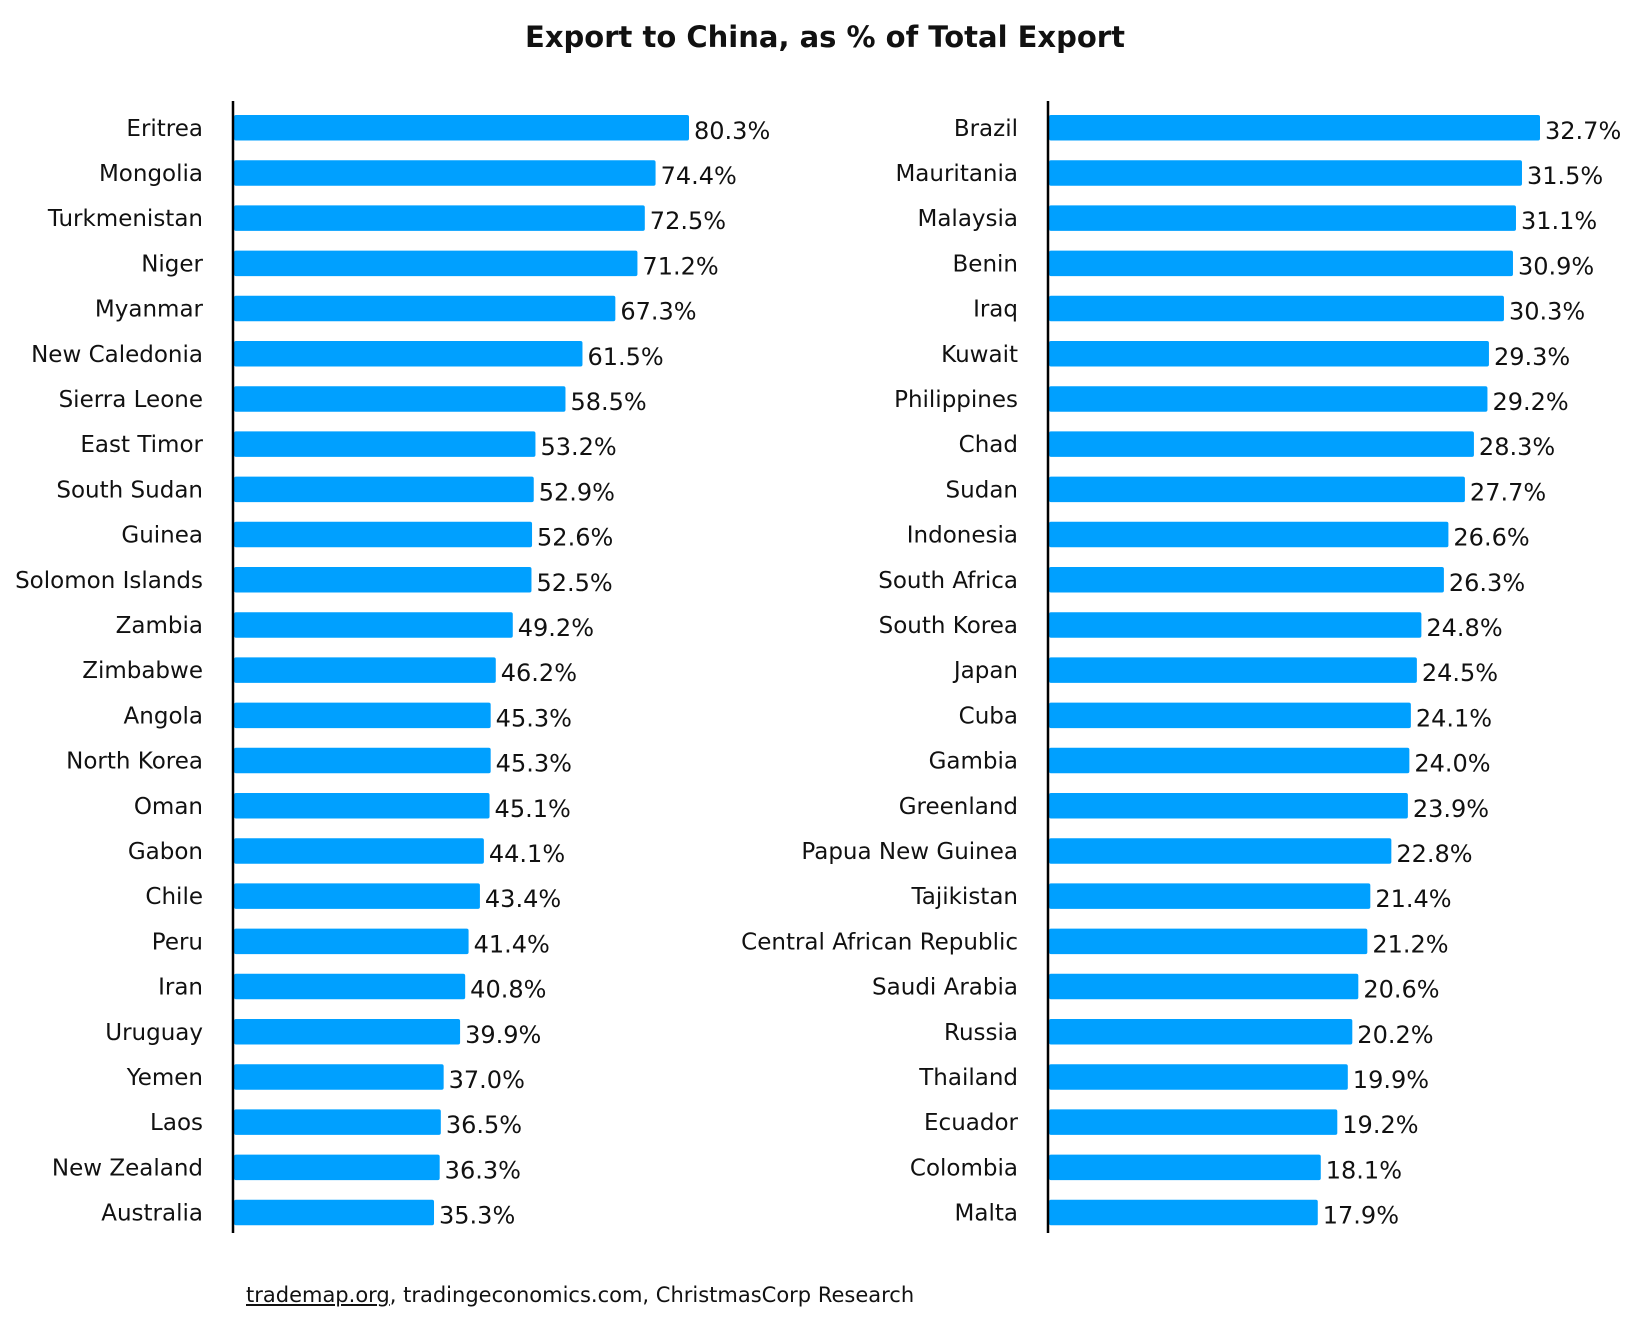  Describe the element at coordinates (825, 37) in the screenshot. I see `chart-title: Export to China, as % of Total Export` at that location.